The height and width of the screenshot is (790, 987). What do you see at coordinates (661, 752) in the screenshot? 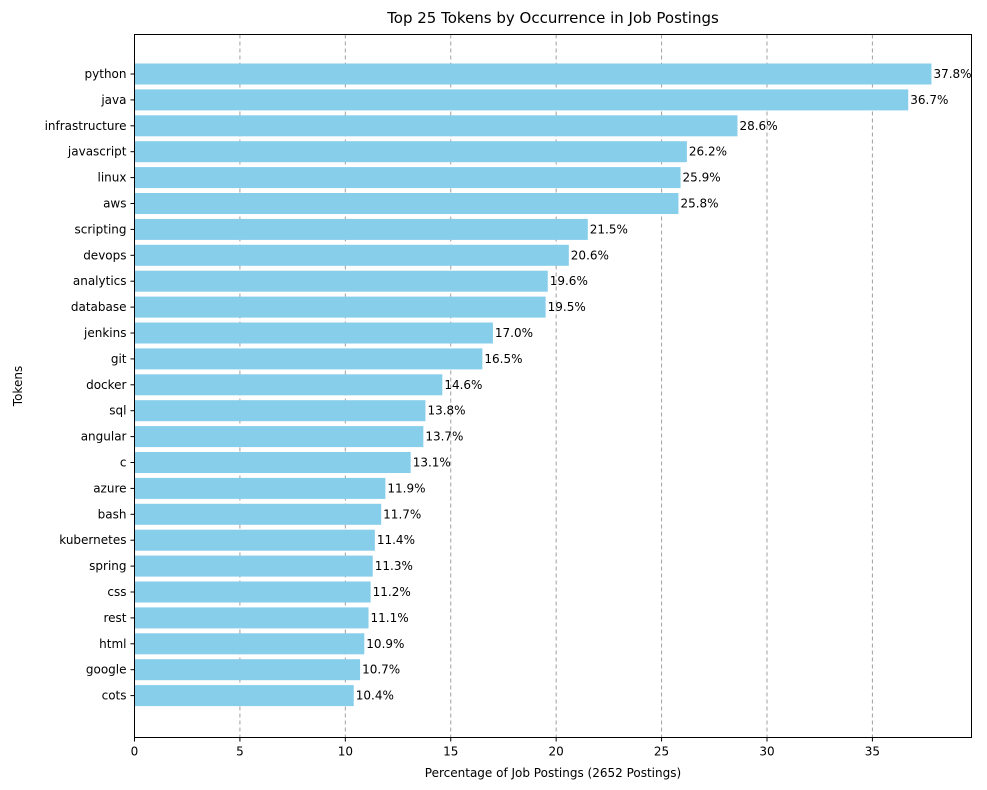
I see `x-tick-label: 25` at bounding box center [661, 752].